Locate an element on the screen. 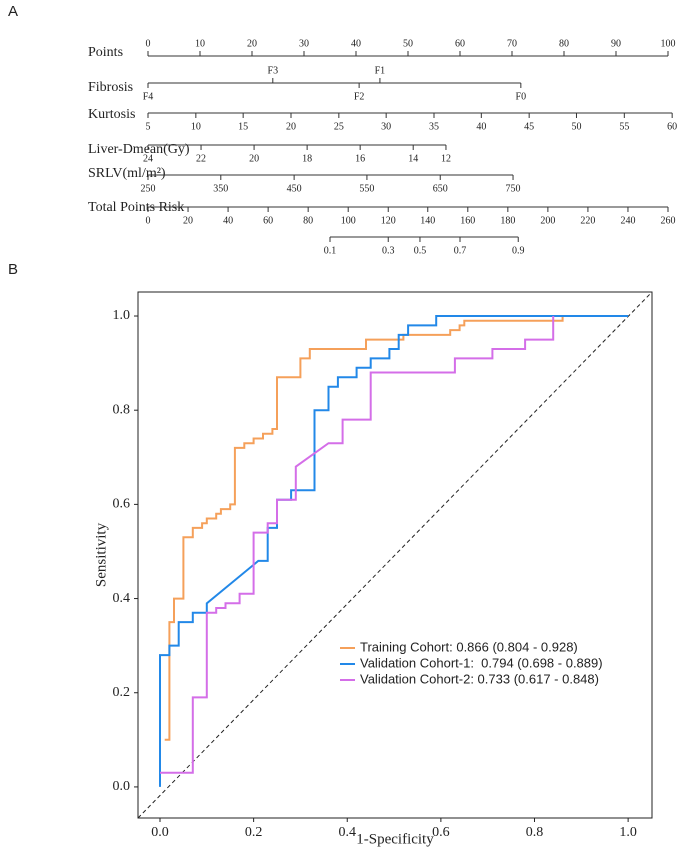  row-name: SRLV(ml/m²) is located at coordinates (127, 173).